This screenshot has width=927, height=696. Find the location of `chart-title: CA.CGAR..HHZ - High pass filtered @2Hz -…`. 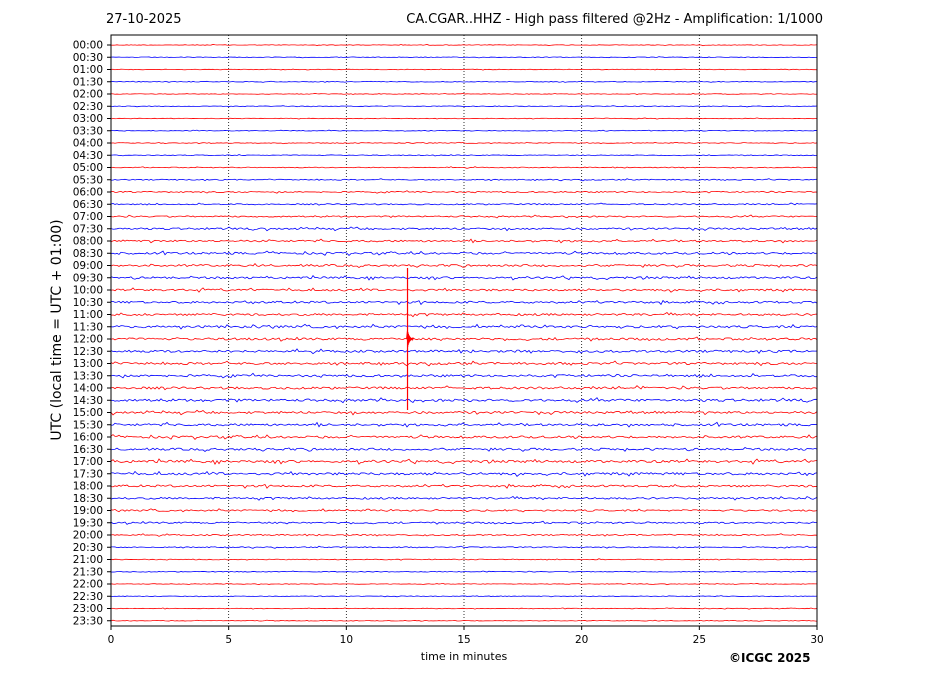

chart-title: CA.CGAR..HHZ - High pass filtered @2Hz -… is located at coordinates (614, 19).